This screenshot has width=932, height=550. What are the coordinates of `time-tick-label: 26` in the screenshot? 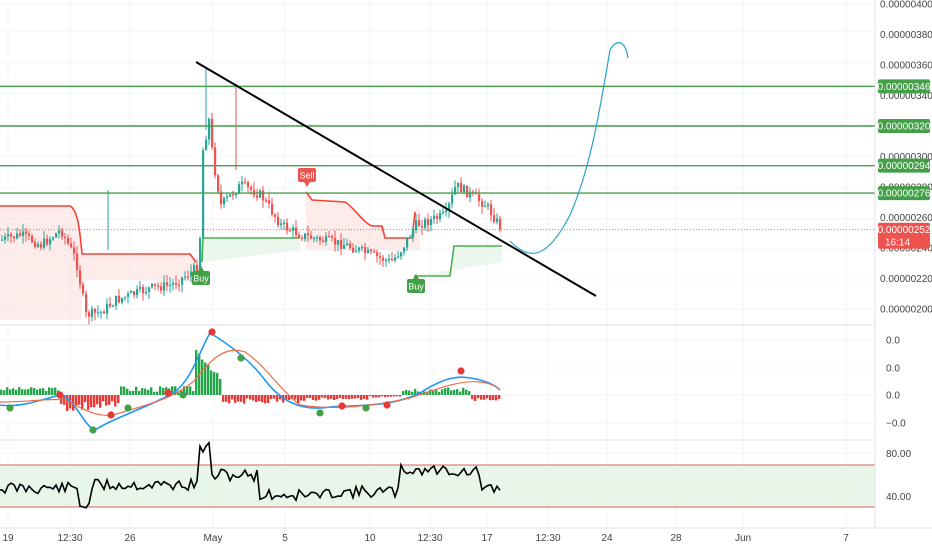 It's located at (130, 538).